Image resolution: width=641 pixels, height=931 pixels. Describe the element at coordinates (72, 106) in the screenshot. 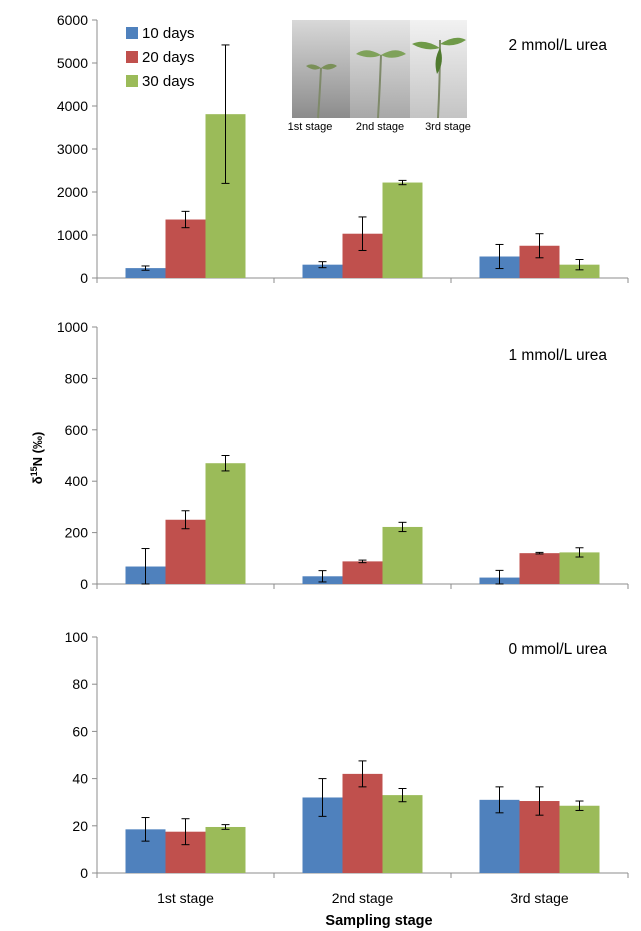

I see `y-tick-label-top-4: 4000` at that location.